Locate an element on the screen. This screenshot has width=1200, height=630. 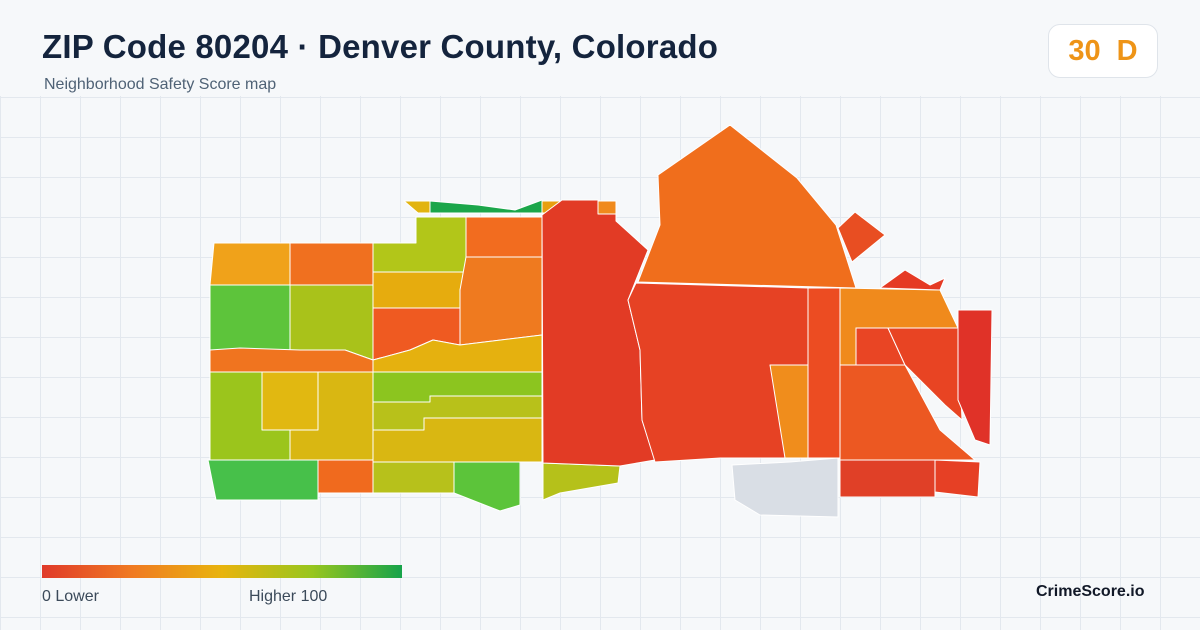
page-title: ZIP Code 80204 · Denver County, Colorado is located at coordinates (380, 46).